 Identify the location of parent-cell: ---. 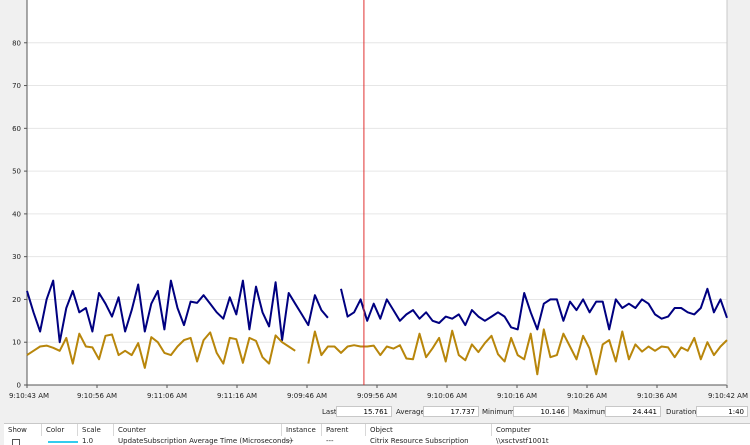
(330, 441).